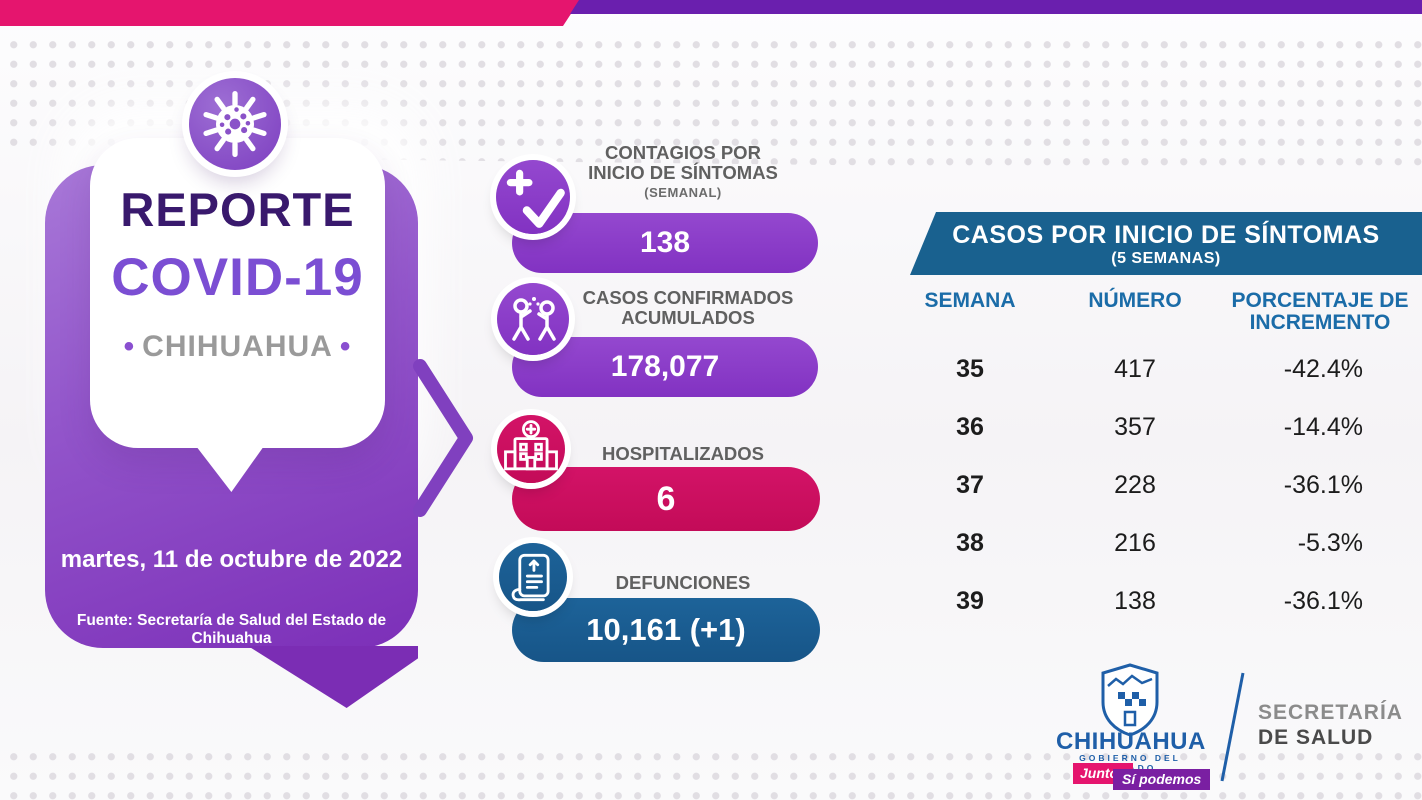 The width and height of the screenshot is (1422, 800). Describe the element at coordinates (290, 13) in the screenshot. I see `top-pink-stripe` at that location.